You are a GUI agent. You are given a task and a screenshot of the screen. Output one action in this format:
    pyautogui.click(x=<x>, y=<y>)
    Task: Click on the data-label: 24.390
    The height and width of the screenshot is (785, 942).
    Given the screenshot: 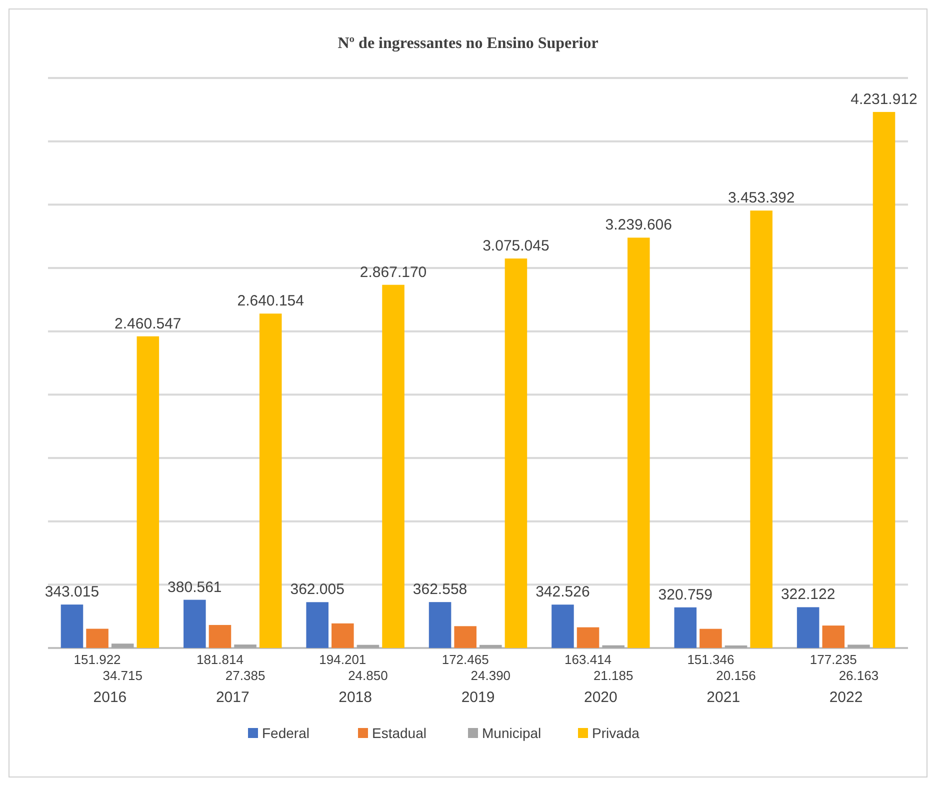 What is the action you would take?
    pyautogui.click(x=490, y=675)
    